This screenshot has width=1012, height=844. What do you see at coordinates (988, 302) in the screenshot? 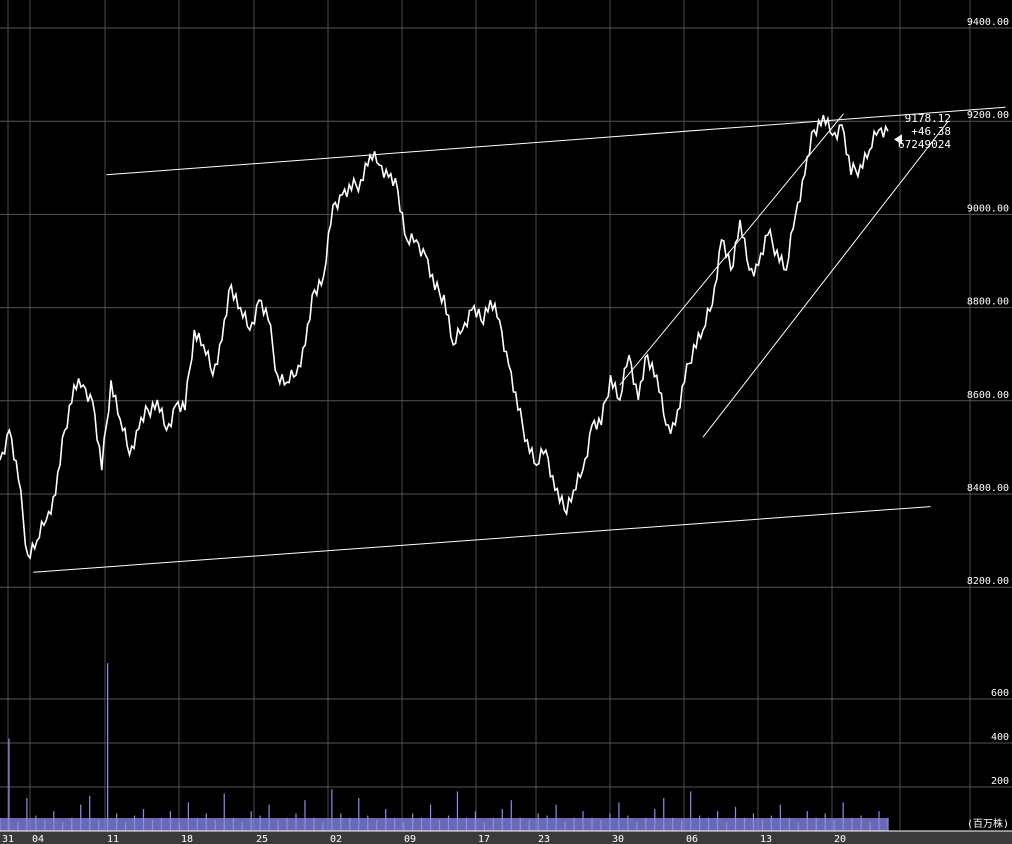
I see `price-tick-label: 8800.00` at bounding box center [988, 302].